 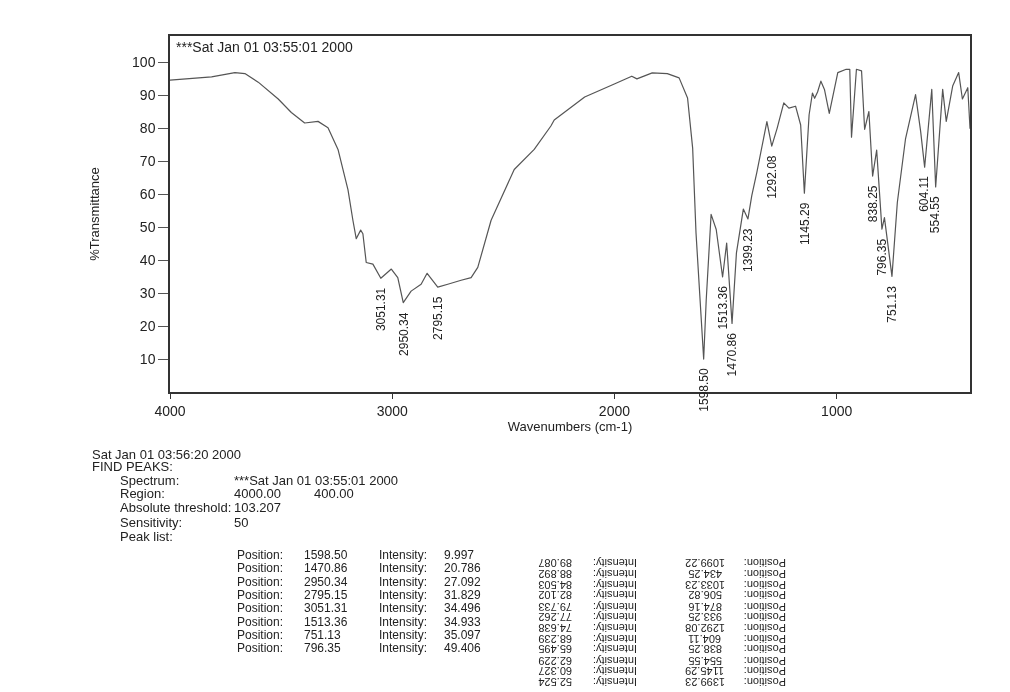 What do you see at coordinates (555, 584) in the screenshot?
I see `text: 84.503` at bounding box center [555, 584].